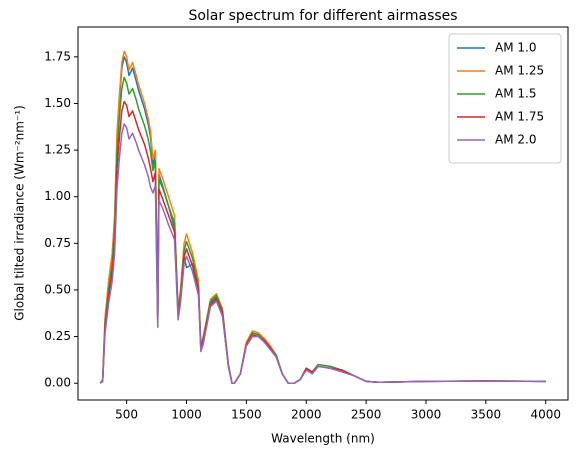  Describe the element at coordinates (322, 16) in the screenshot. I see `chart-title: Solar spectrum for different airmasses` at that location.